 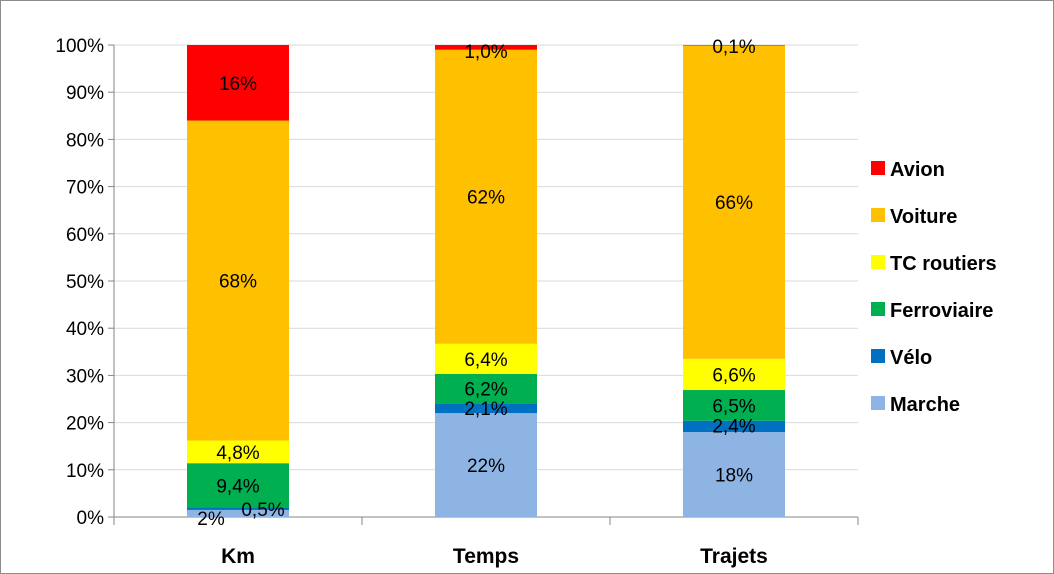 What do you see at coordinates (486, 556) in the screenshot?
I see `x-category-label: Temps` at bounding box center [486, 556].